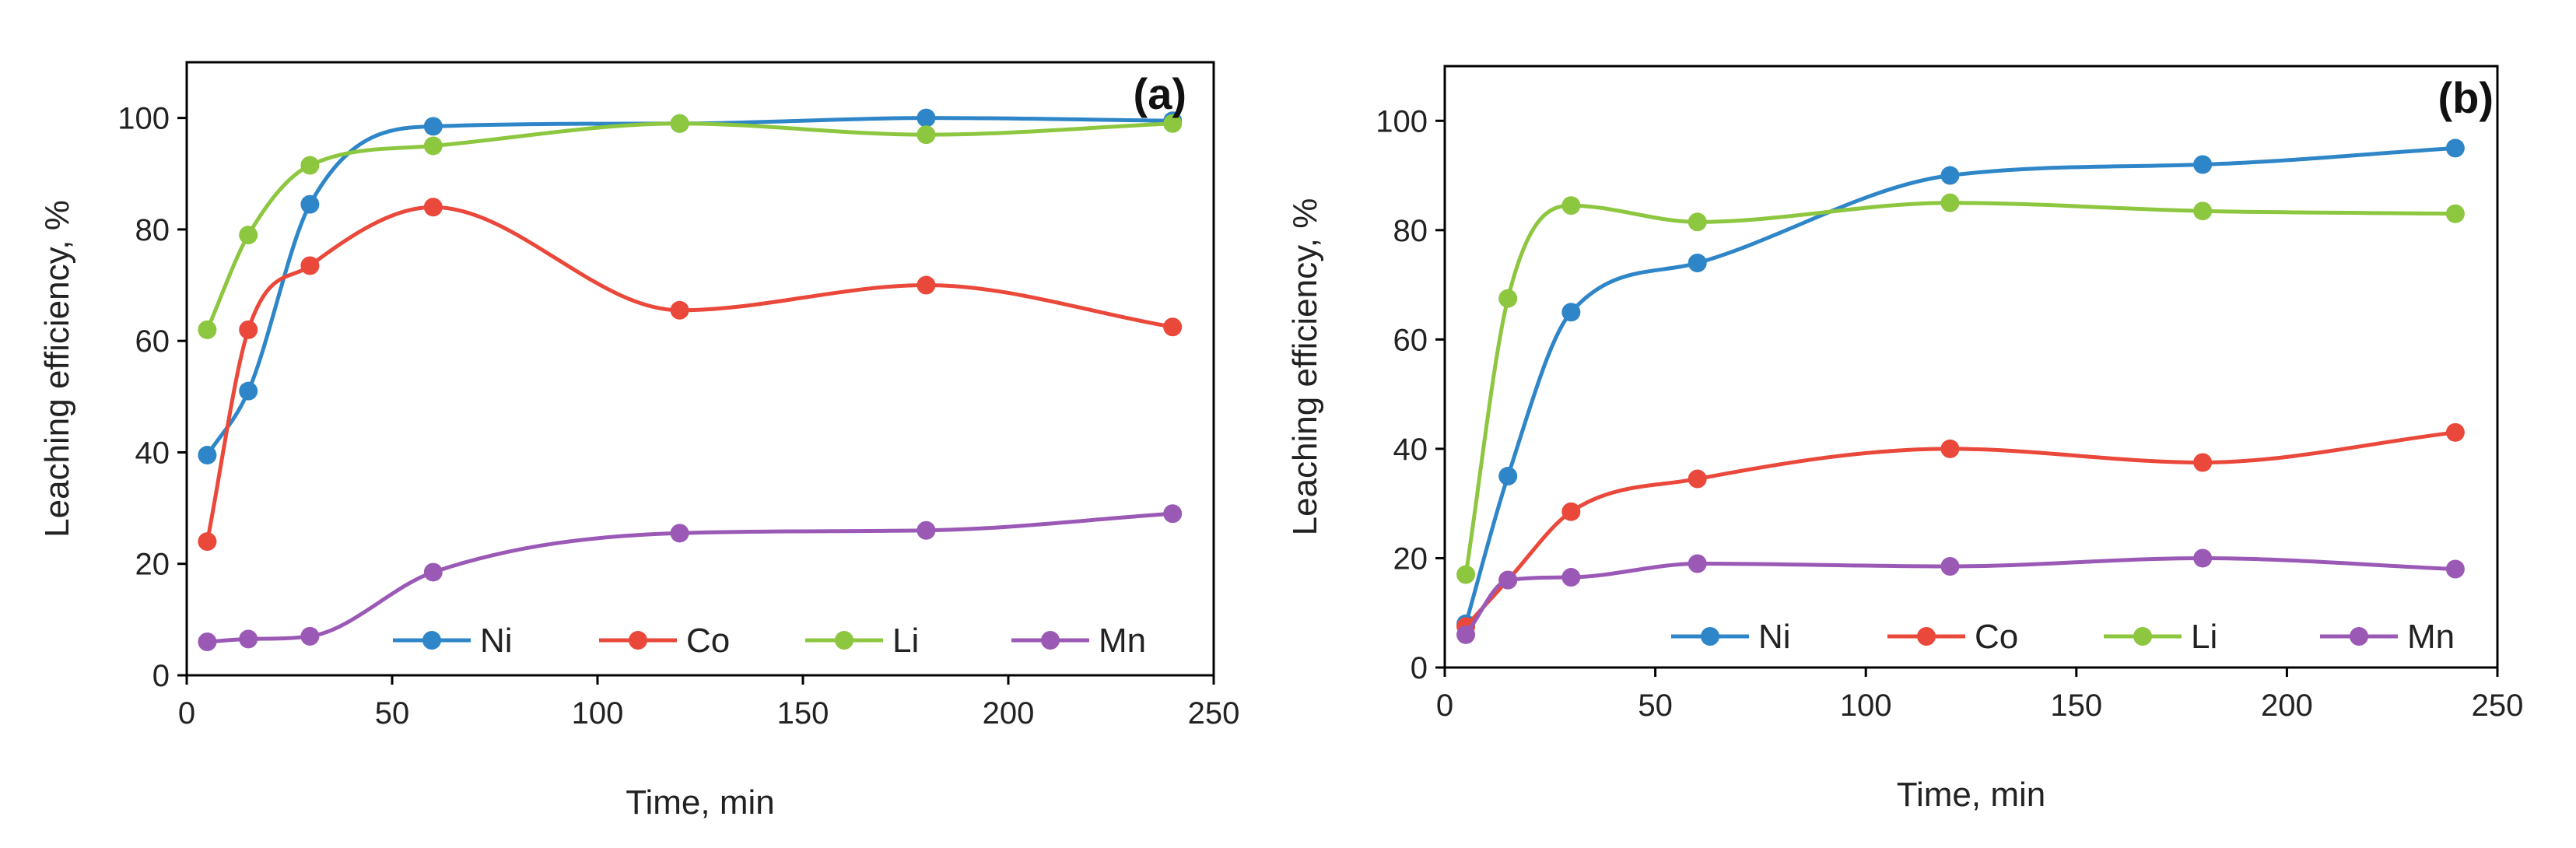 This screenshot has width=2576, height=848. I want to click on series-line-mn, so click(1961, 596).